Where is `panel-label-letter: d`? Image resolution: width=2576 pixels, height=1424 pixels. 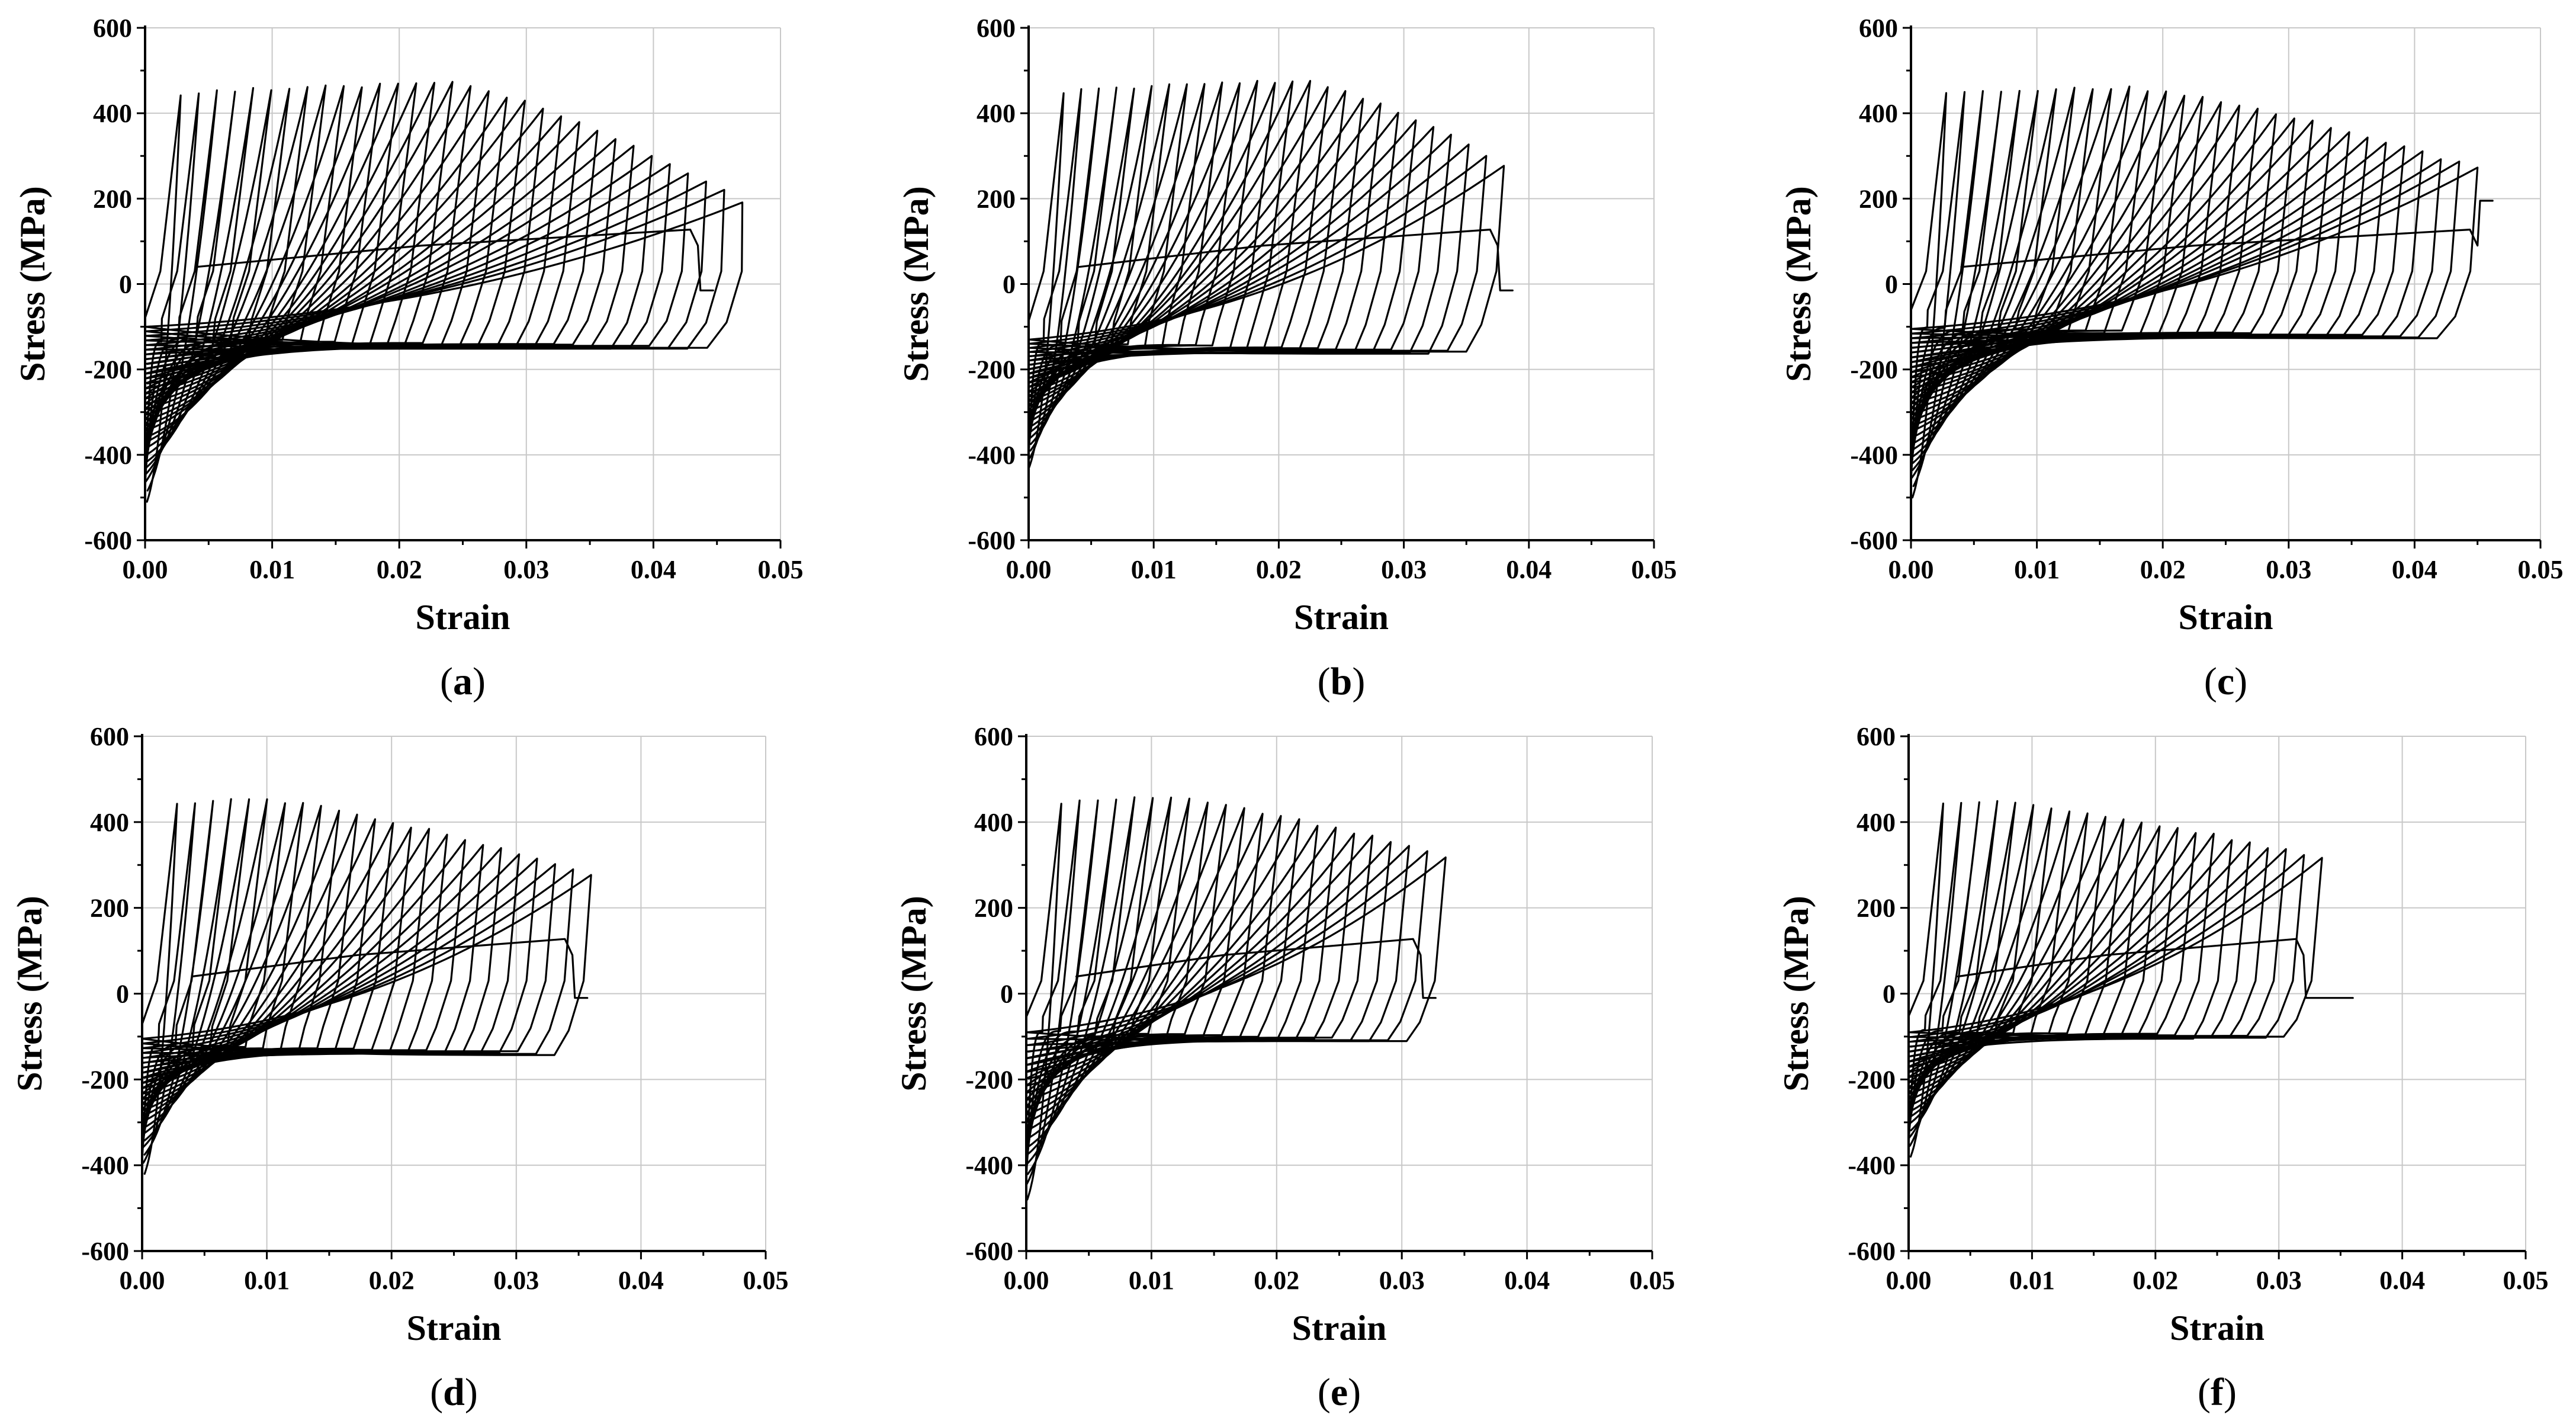 panel-label-letter: d is located at coordinates (454, 1392).